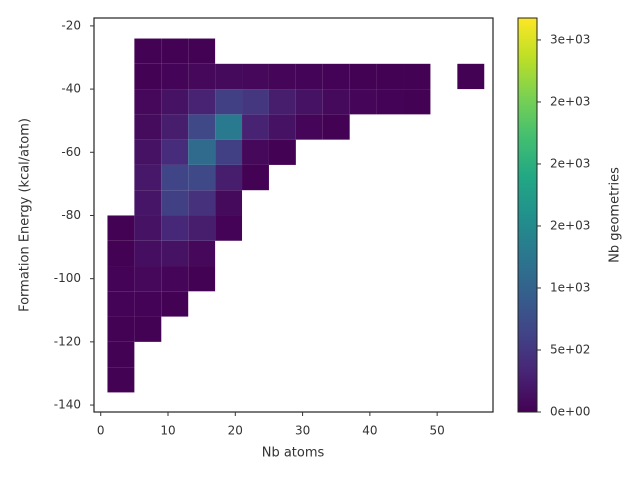 This screenshot has width=640, height=480. What do you see at coordinates (615, 215) in the screenshot?
I see `colorbar-label: Nb geometries` at bounding box center [615, 215].